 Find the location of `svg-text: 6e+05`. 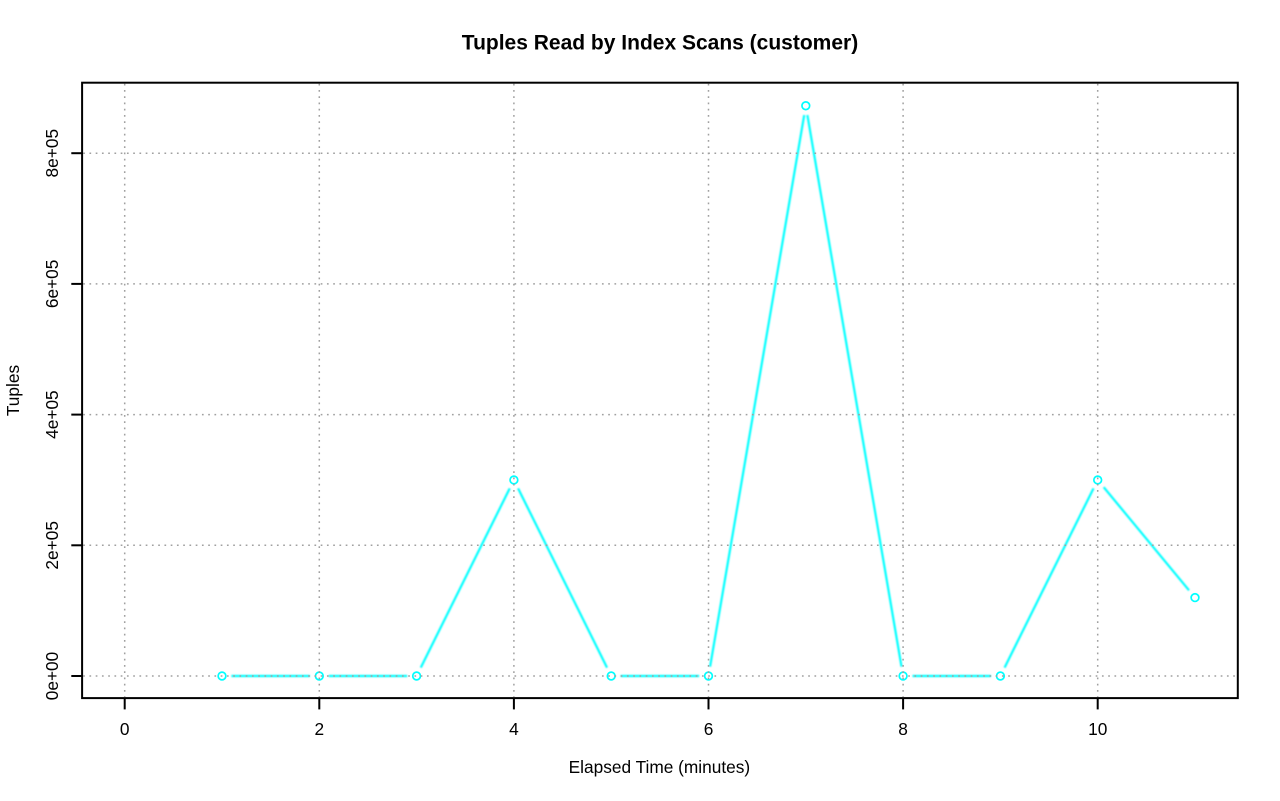

svg-text: 6e+05 is located at coordinates (52, 284).